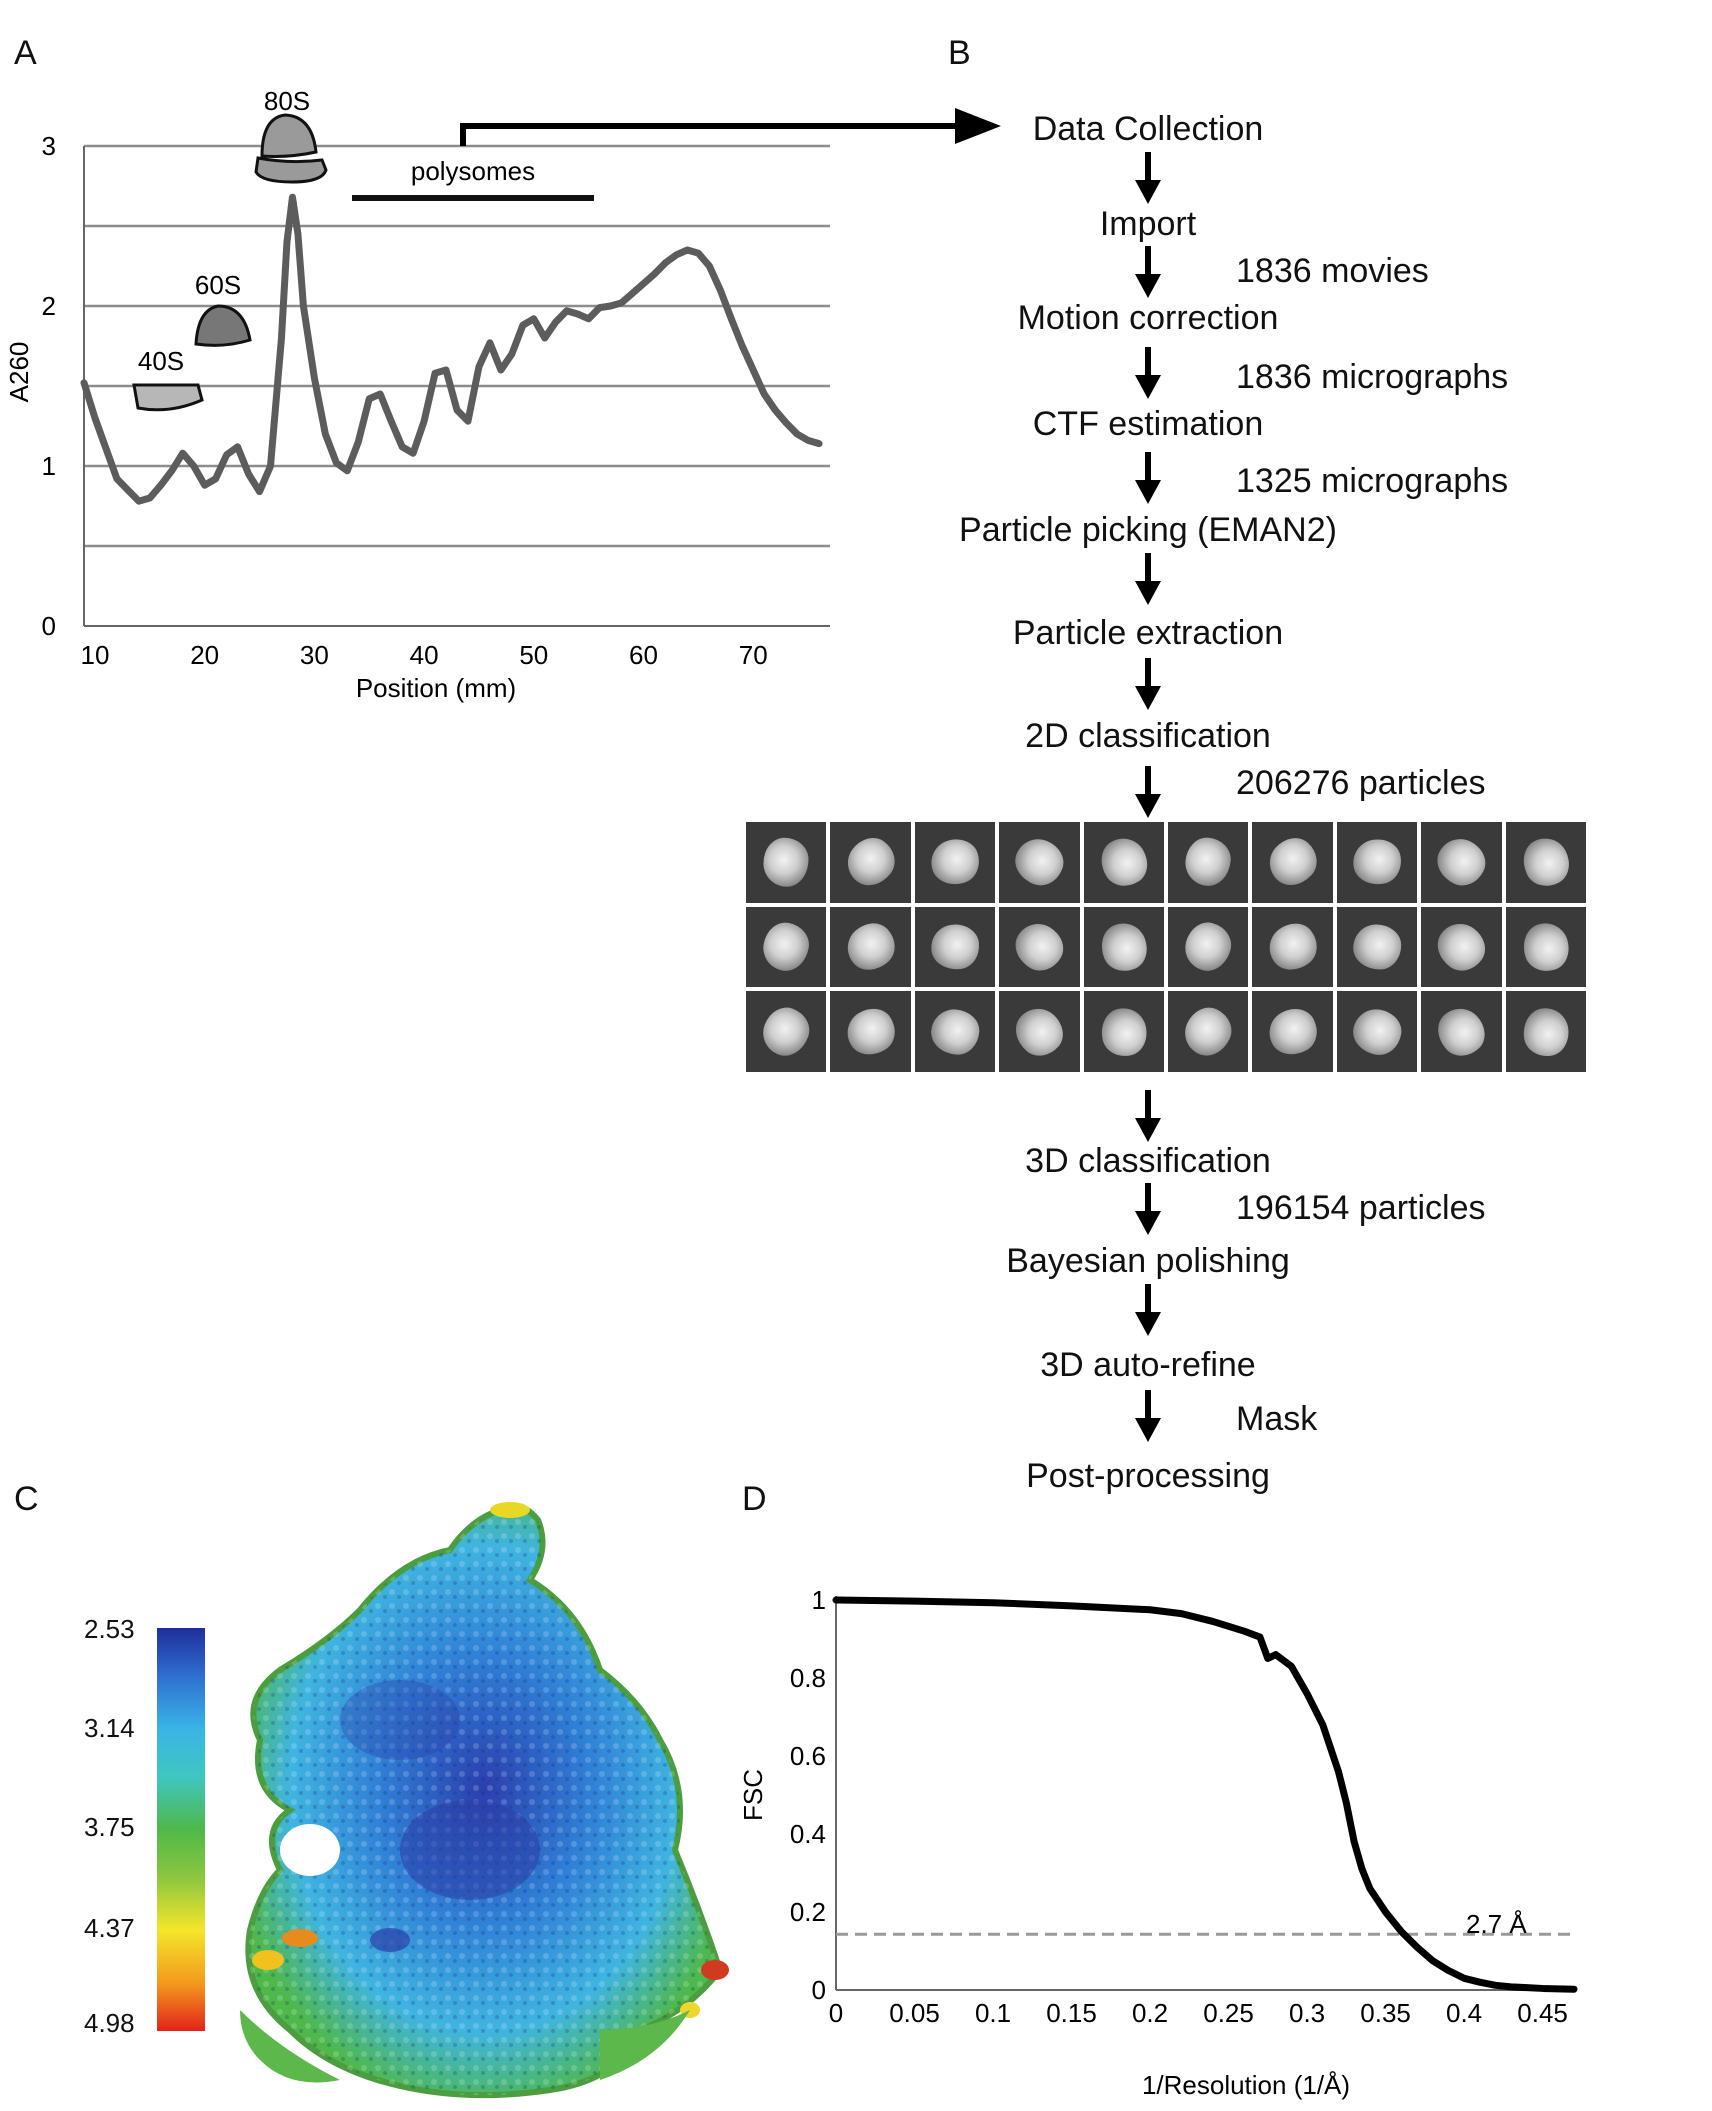 Image resolution: width=1712 pixels, height=2111 pixels. What do you see at coordinates (1385, 2013) in the screenshot?
I see `x-tick-label: 0.35` at bounding box center [1385, 2013].